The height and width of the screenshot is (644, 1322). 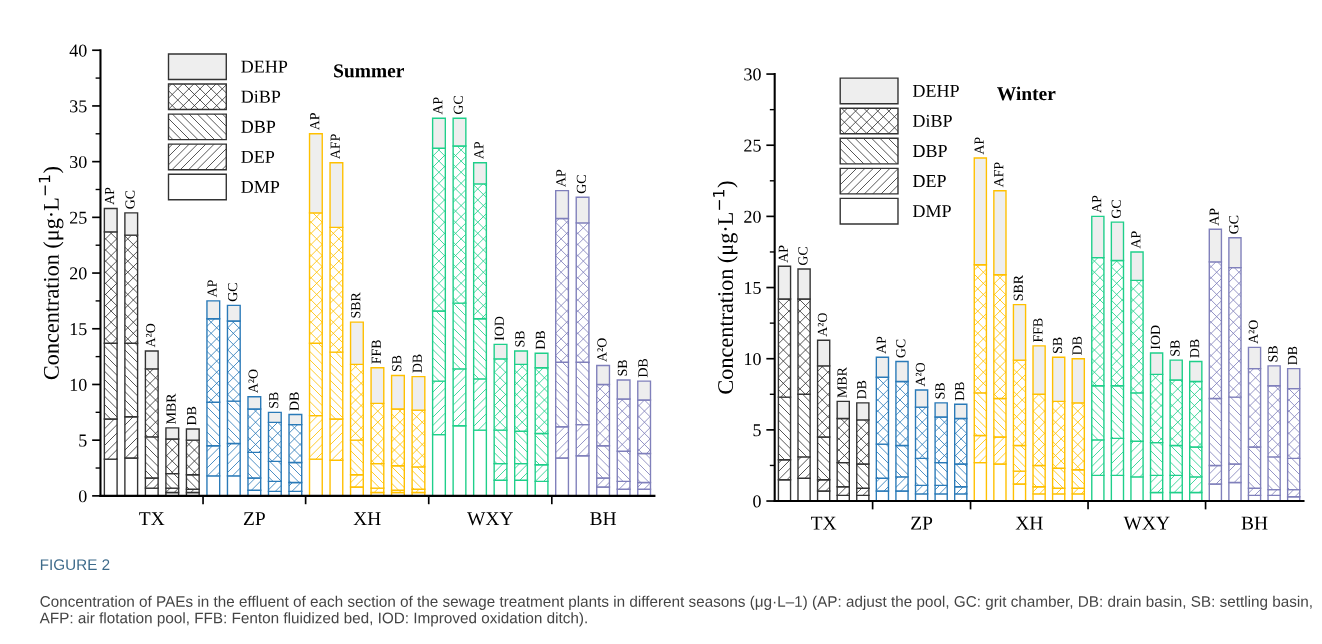 What do you see at coordinates (1026, 93) in the screenshot?
I see `chart-title: Winter` at bounding box center [1026, 93].